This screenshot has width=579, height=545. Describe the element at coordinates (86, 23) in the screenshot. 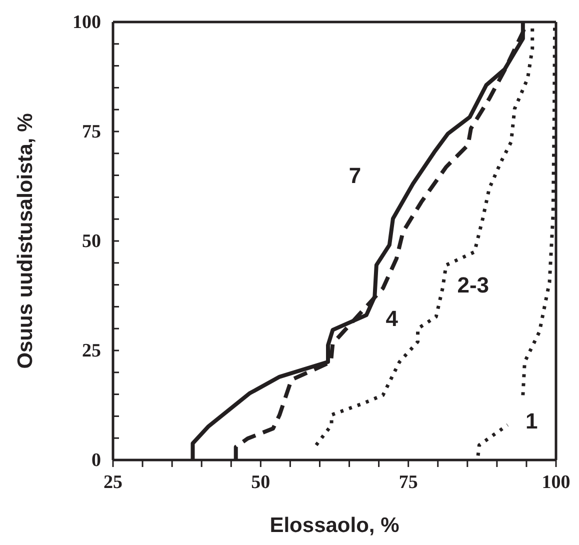

I see `y-tick-label: 100` at that location.